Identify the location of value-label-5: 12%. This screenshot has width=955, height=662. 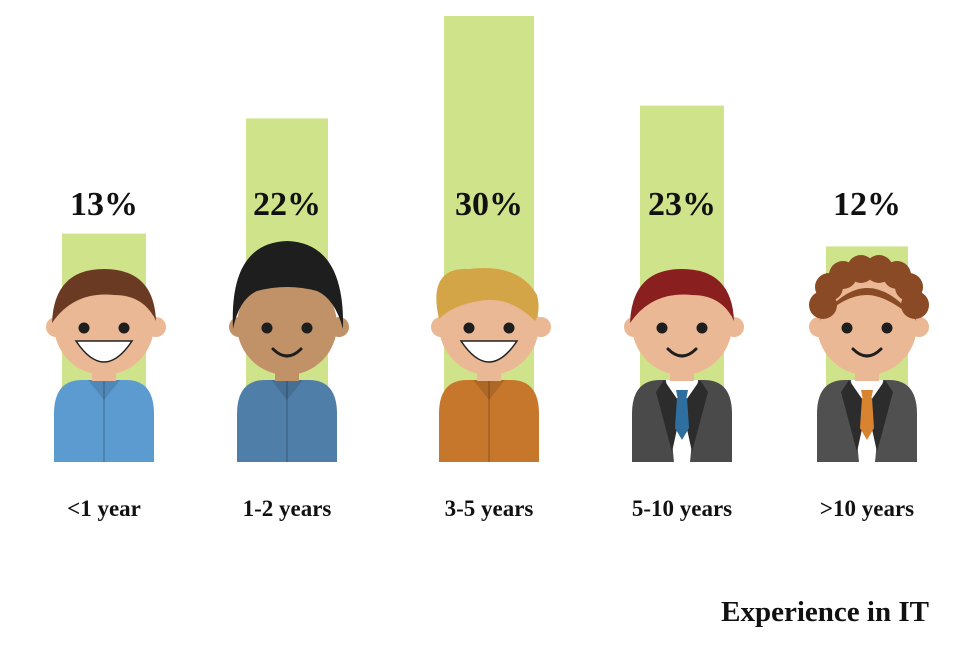
(867, 204).